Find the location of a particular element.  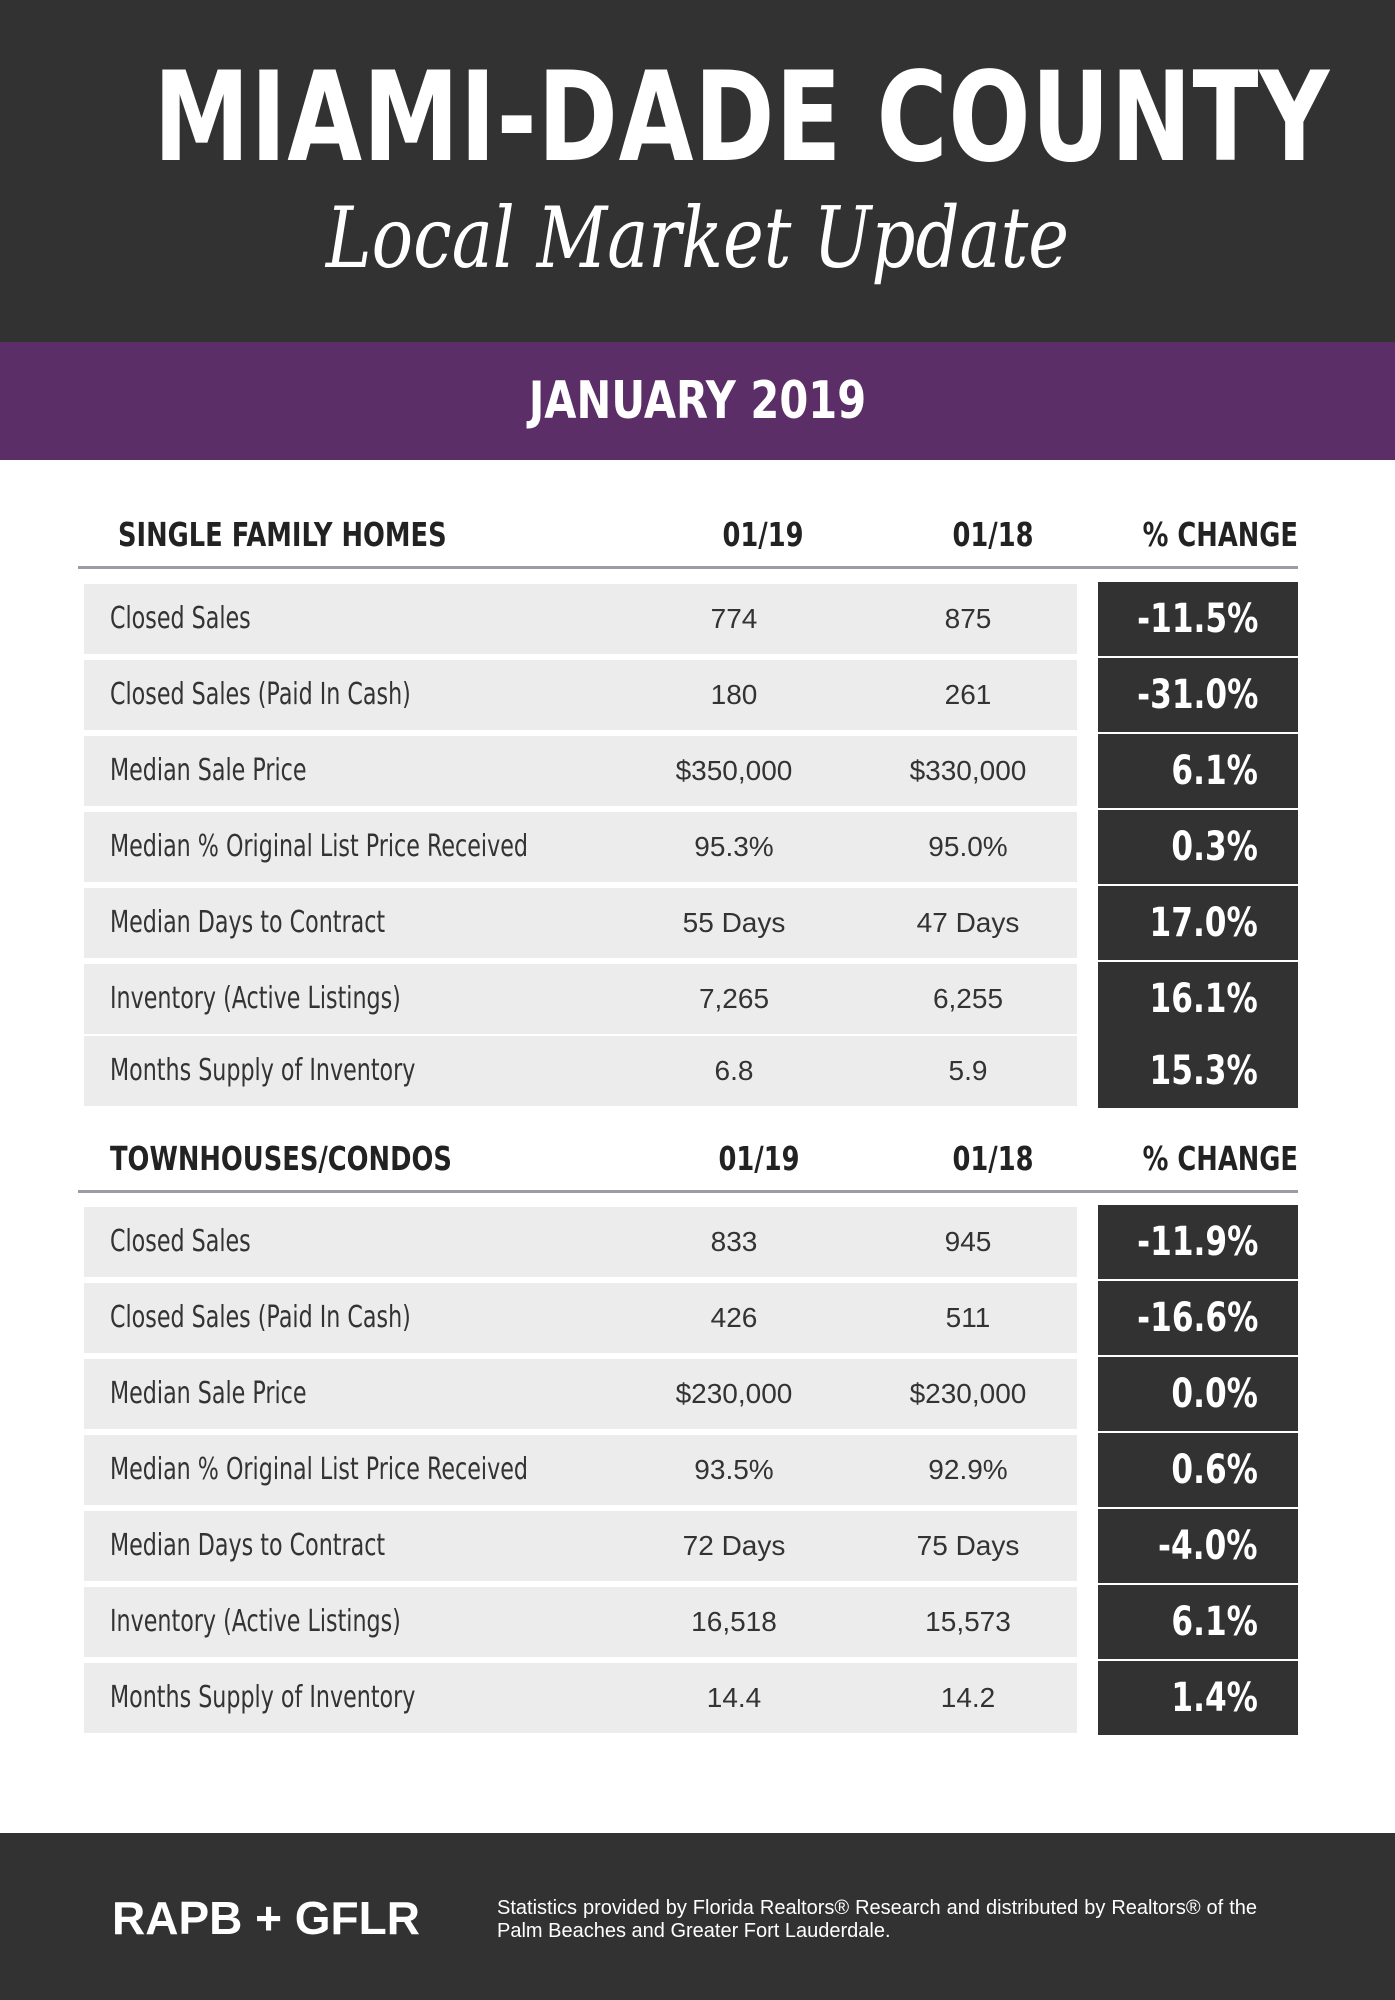

row-value-prior: 47 Days is located at coordinates (968, 922).